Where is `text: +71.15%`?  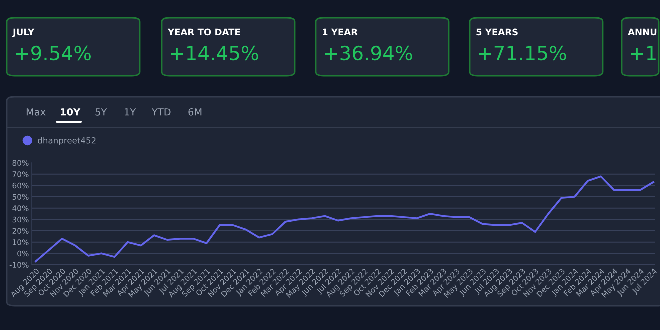
text: +71.15% is located at coordinates (522, 53).